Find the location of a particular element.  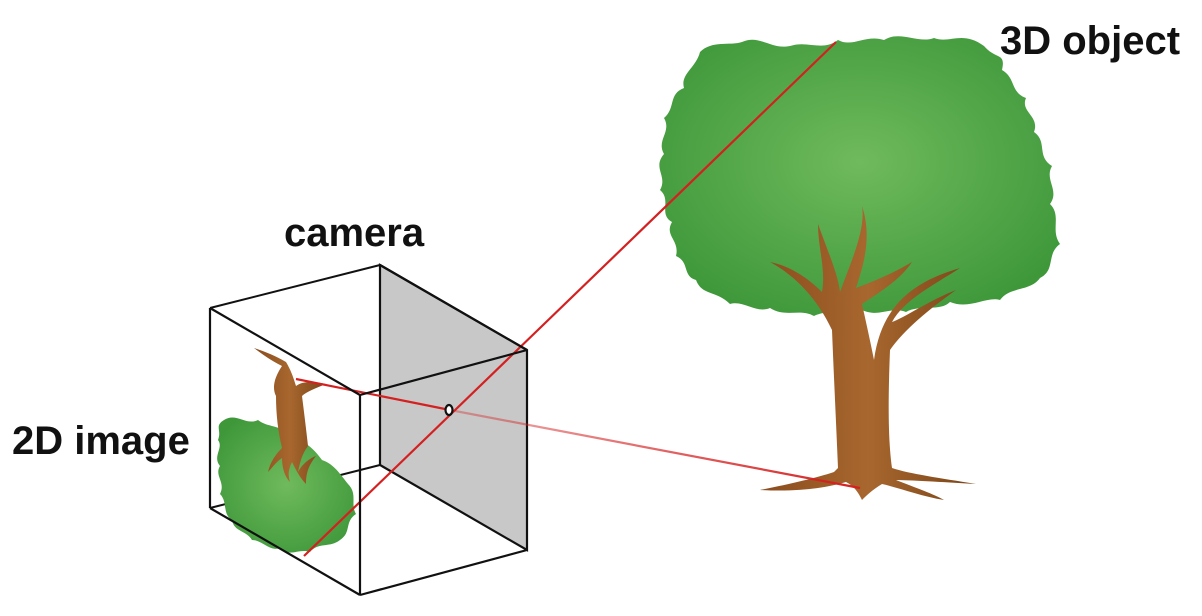

camera-back-edge is located at coordinates (295, 286).